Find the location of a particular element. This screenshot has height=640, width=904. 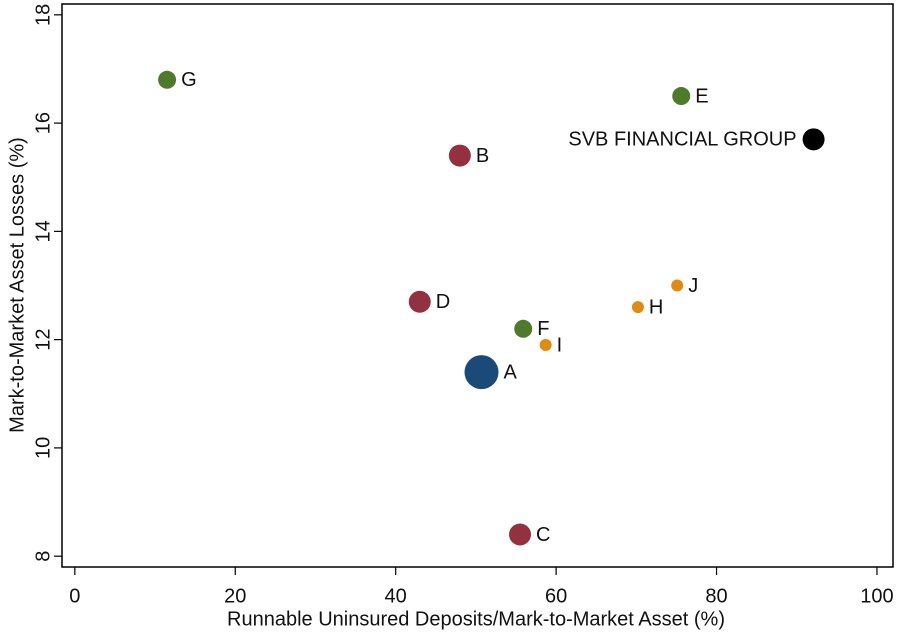

x-tick-label: 20 is located at coordinates (235, 596).